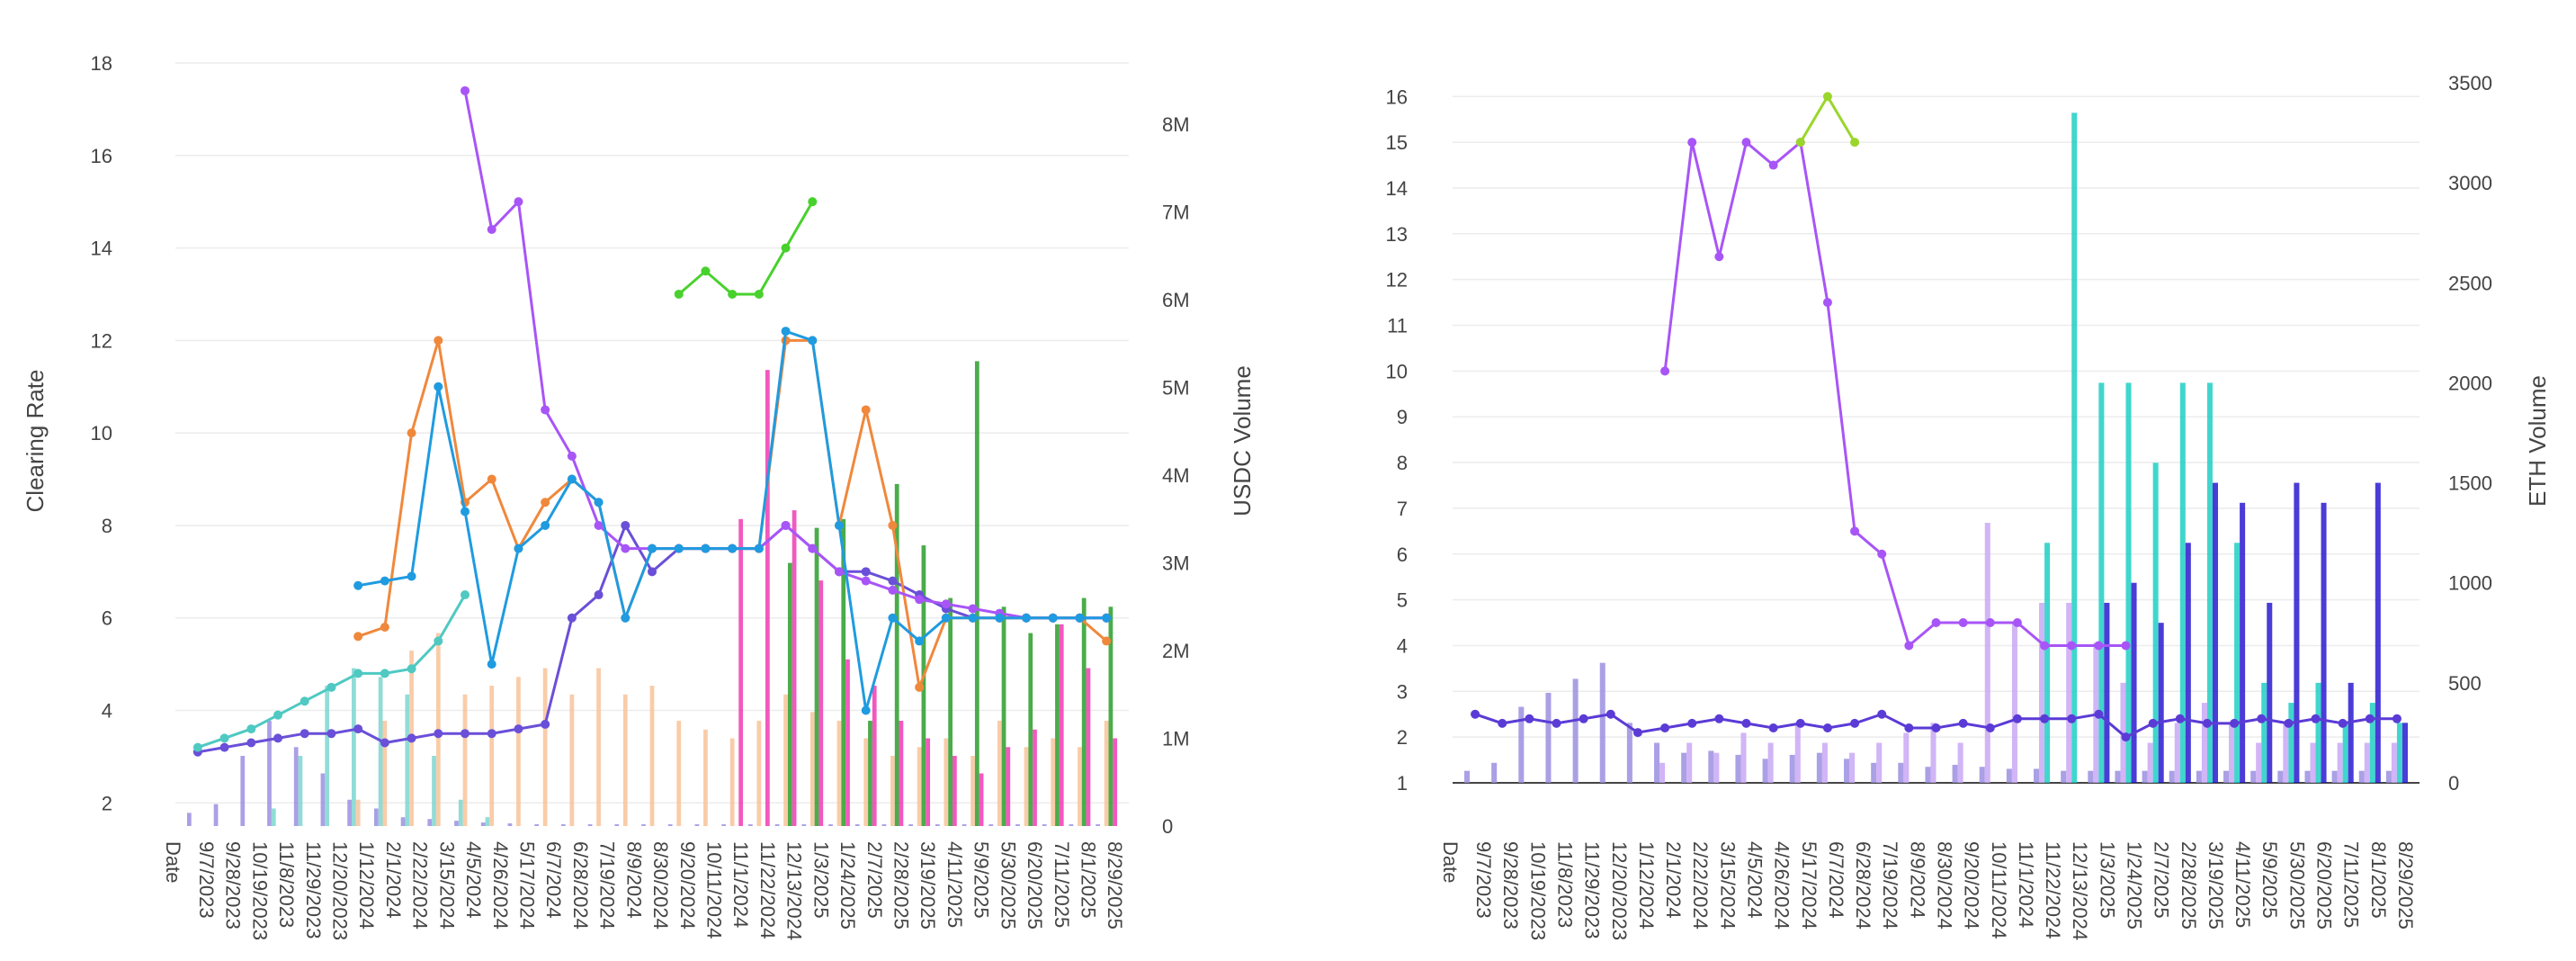 This screenshot has width=2576, height=961. What do you see at coordinates (339, 891) in the screenshot?
I see `x-tick-label: 12/20/2023` at bounding box center [339, 891].